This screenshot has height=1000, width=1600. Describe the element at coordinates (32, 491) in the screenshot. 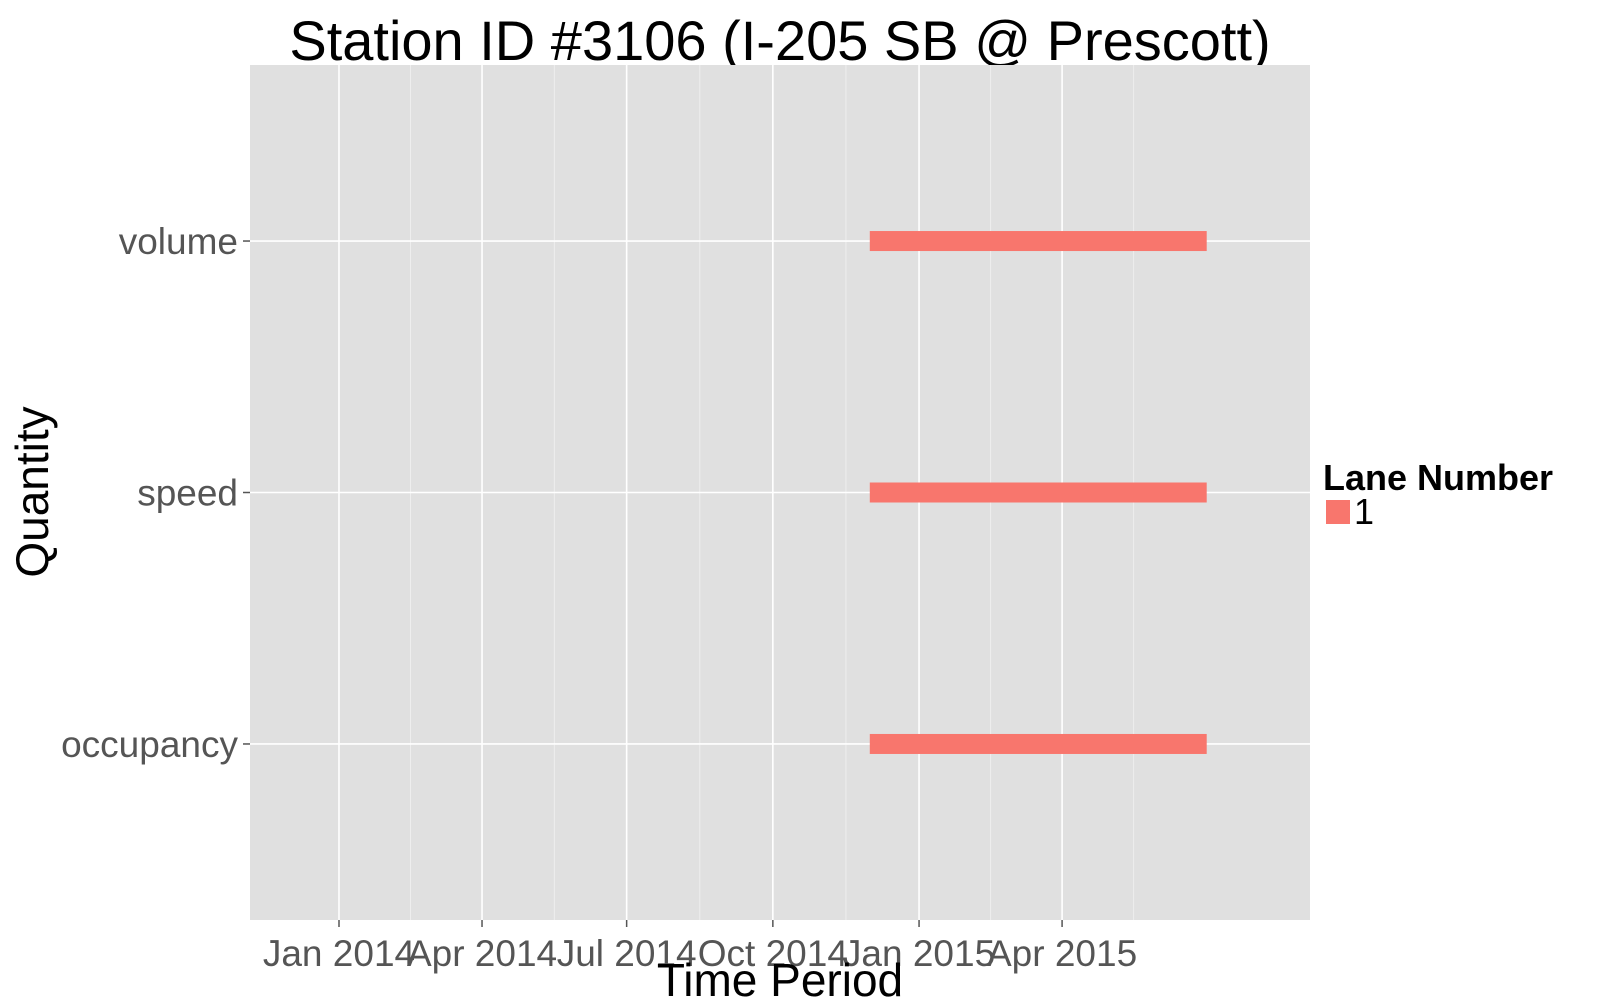

I see `y-axis-title: Quantity` at that location.